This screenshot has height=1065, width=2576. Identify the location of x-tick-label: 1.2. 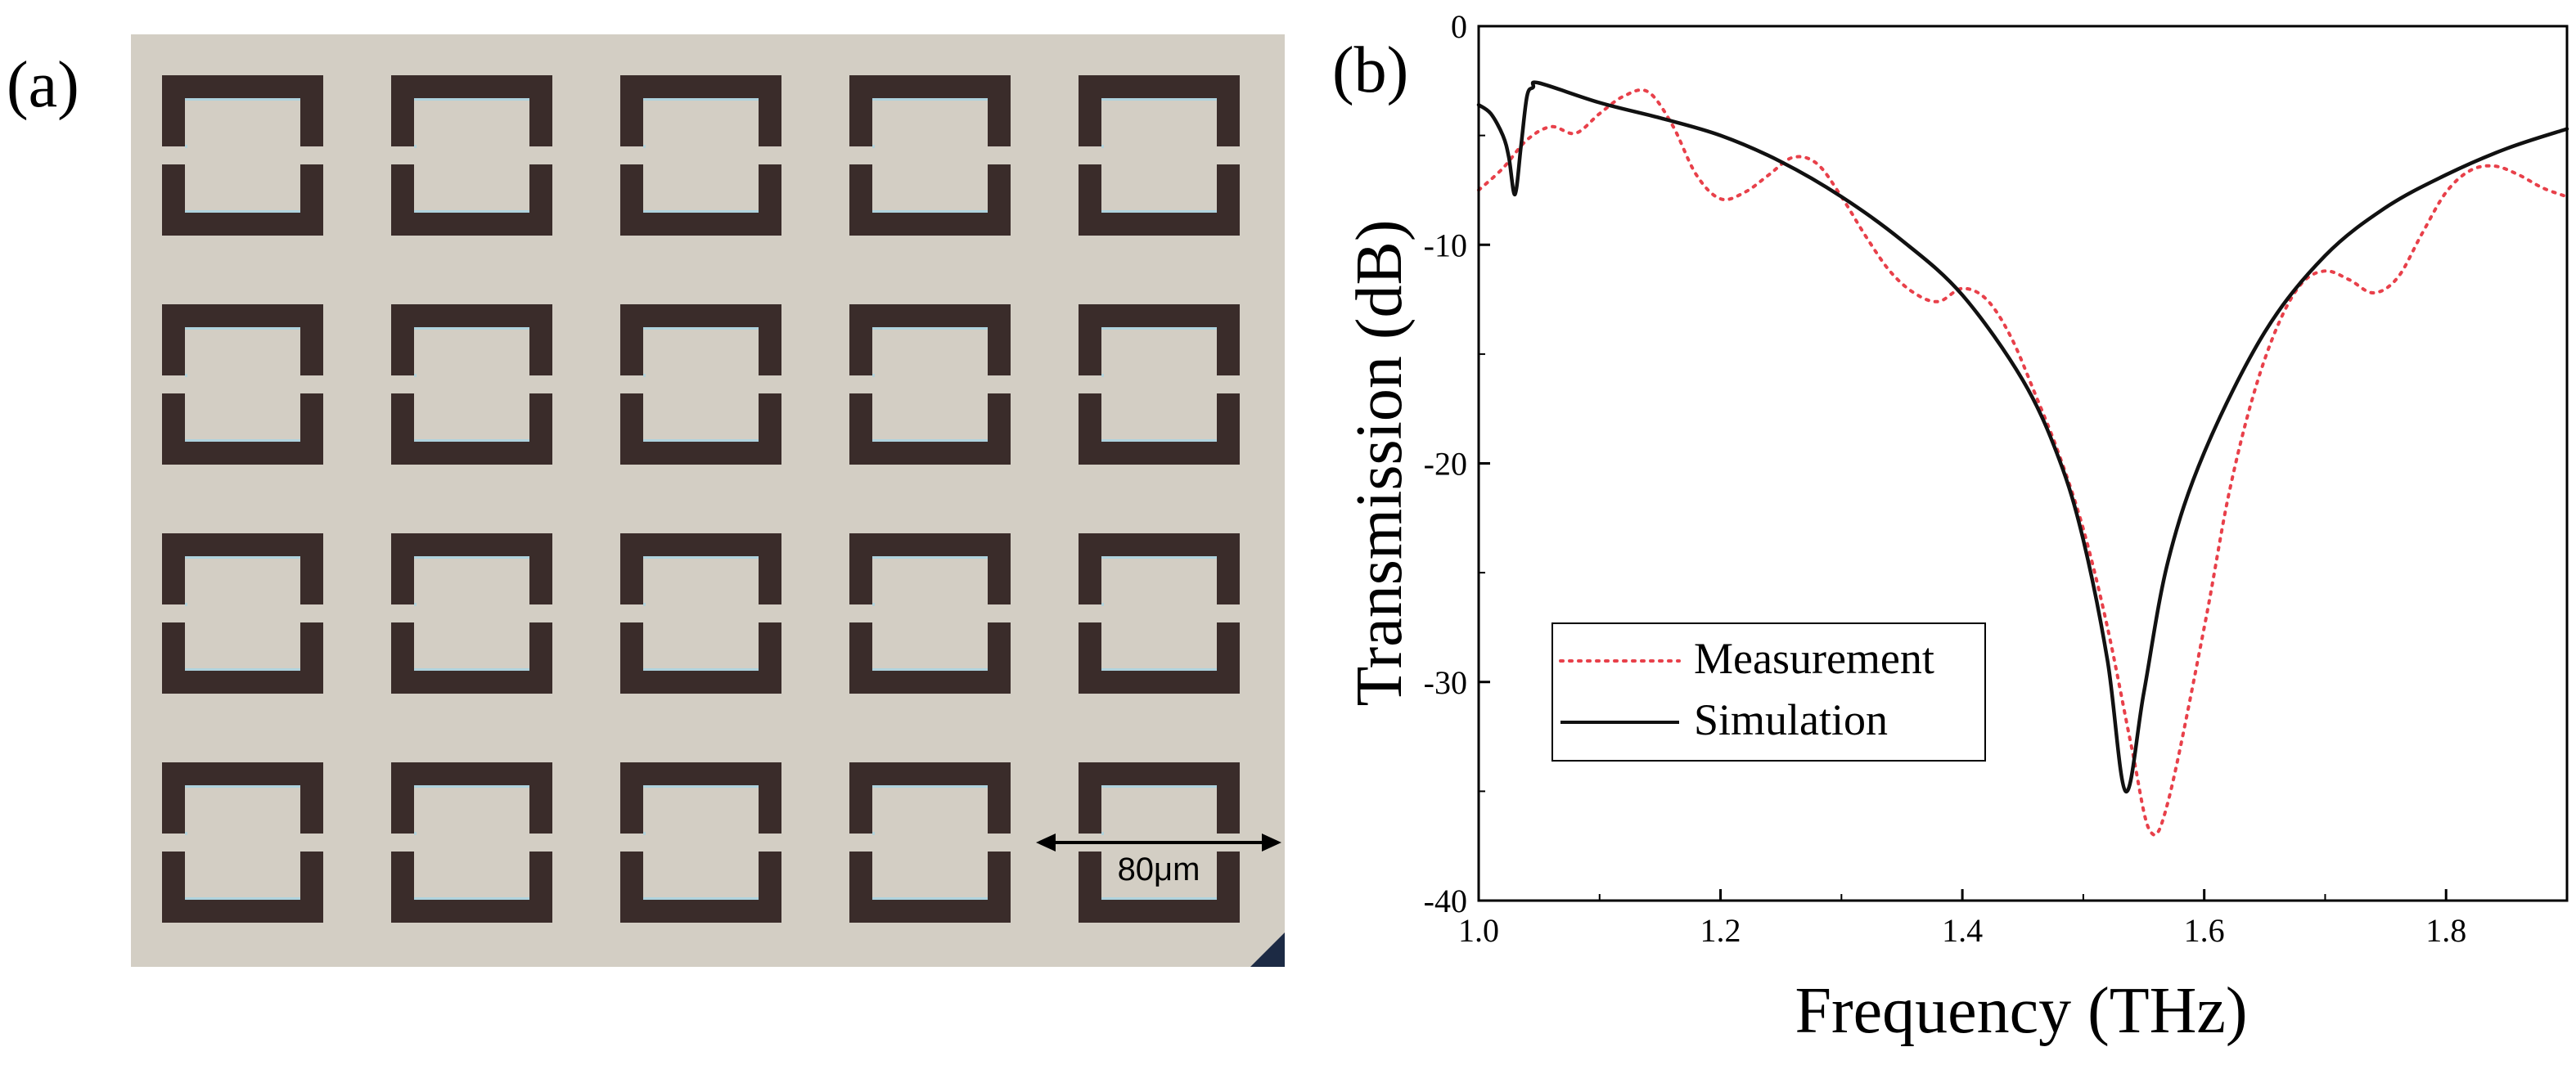
(1720, 930).